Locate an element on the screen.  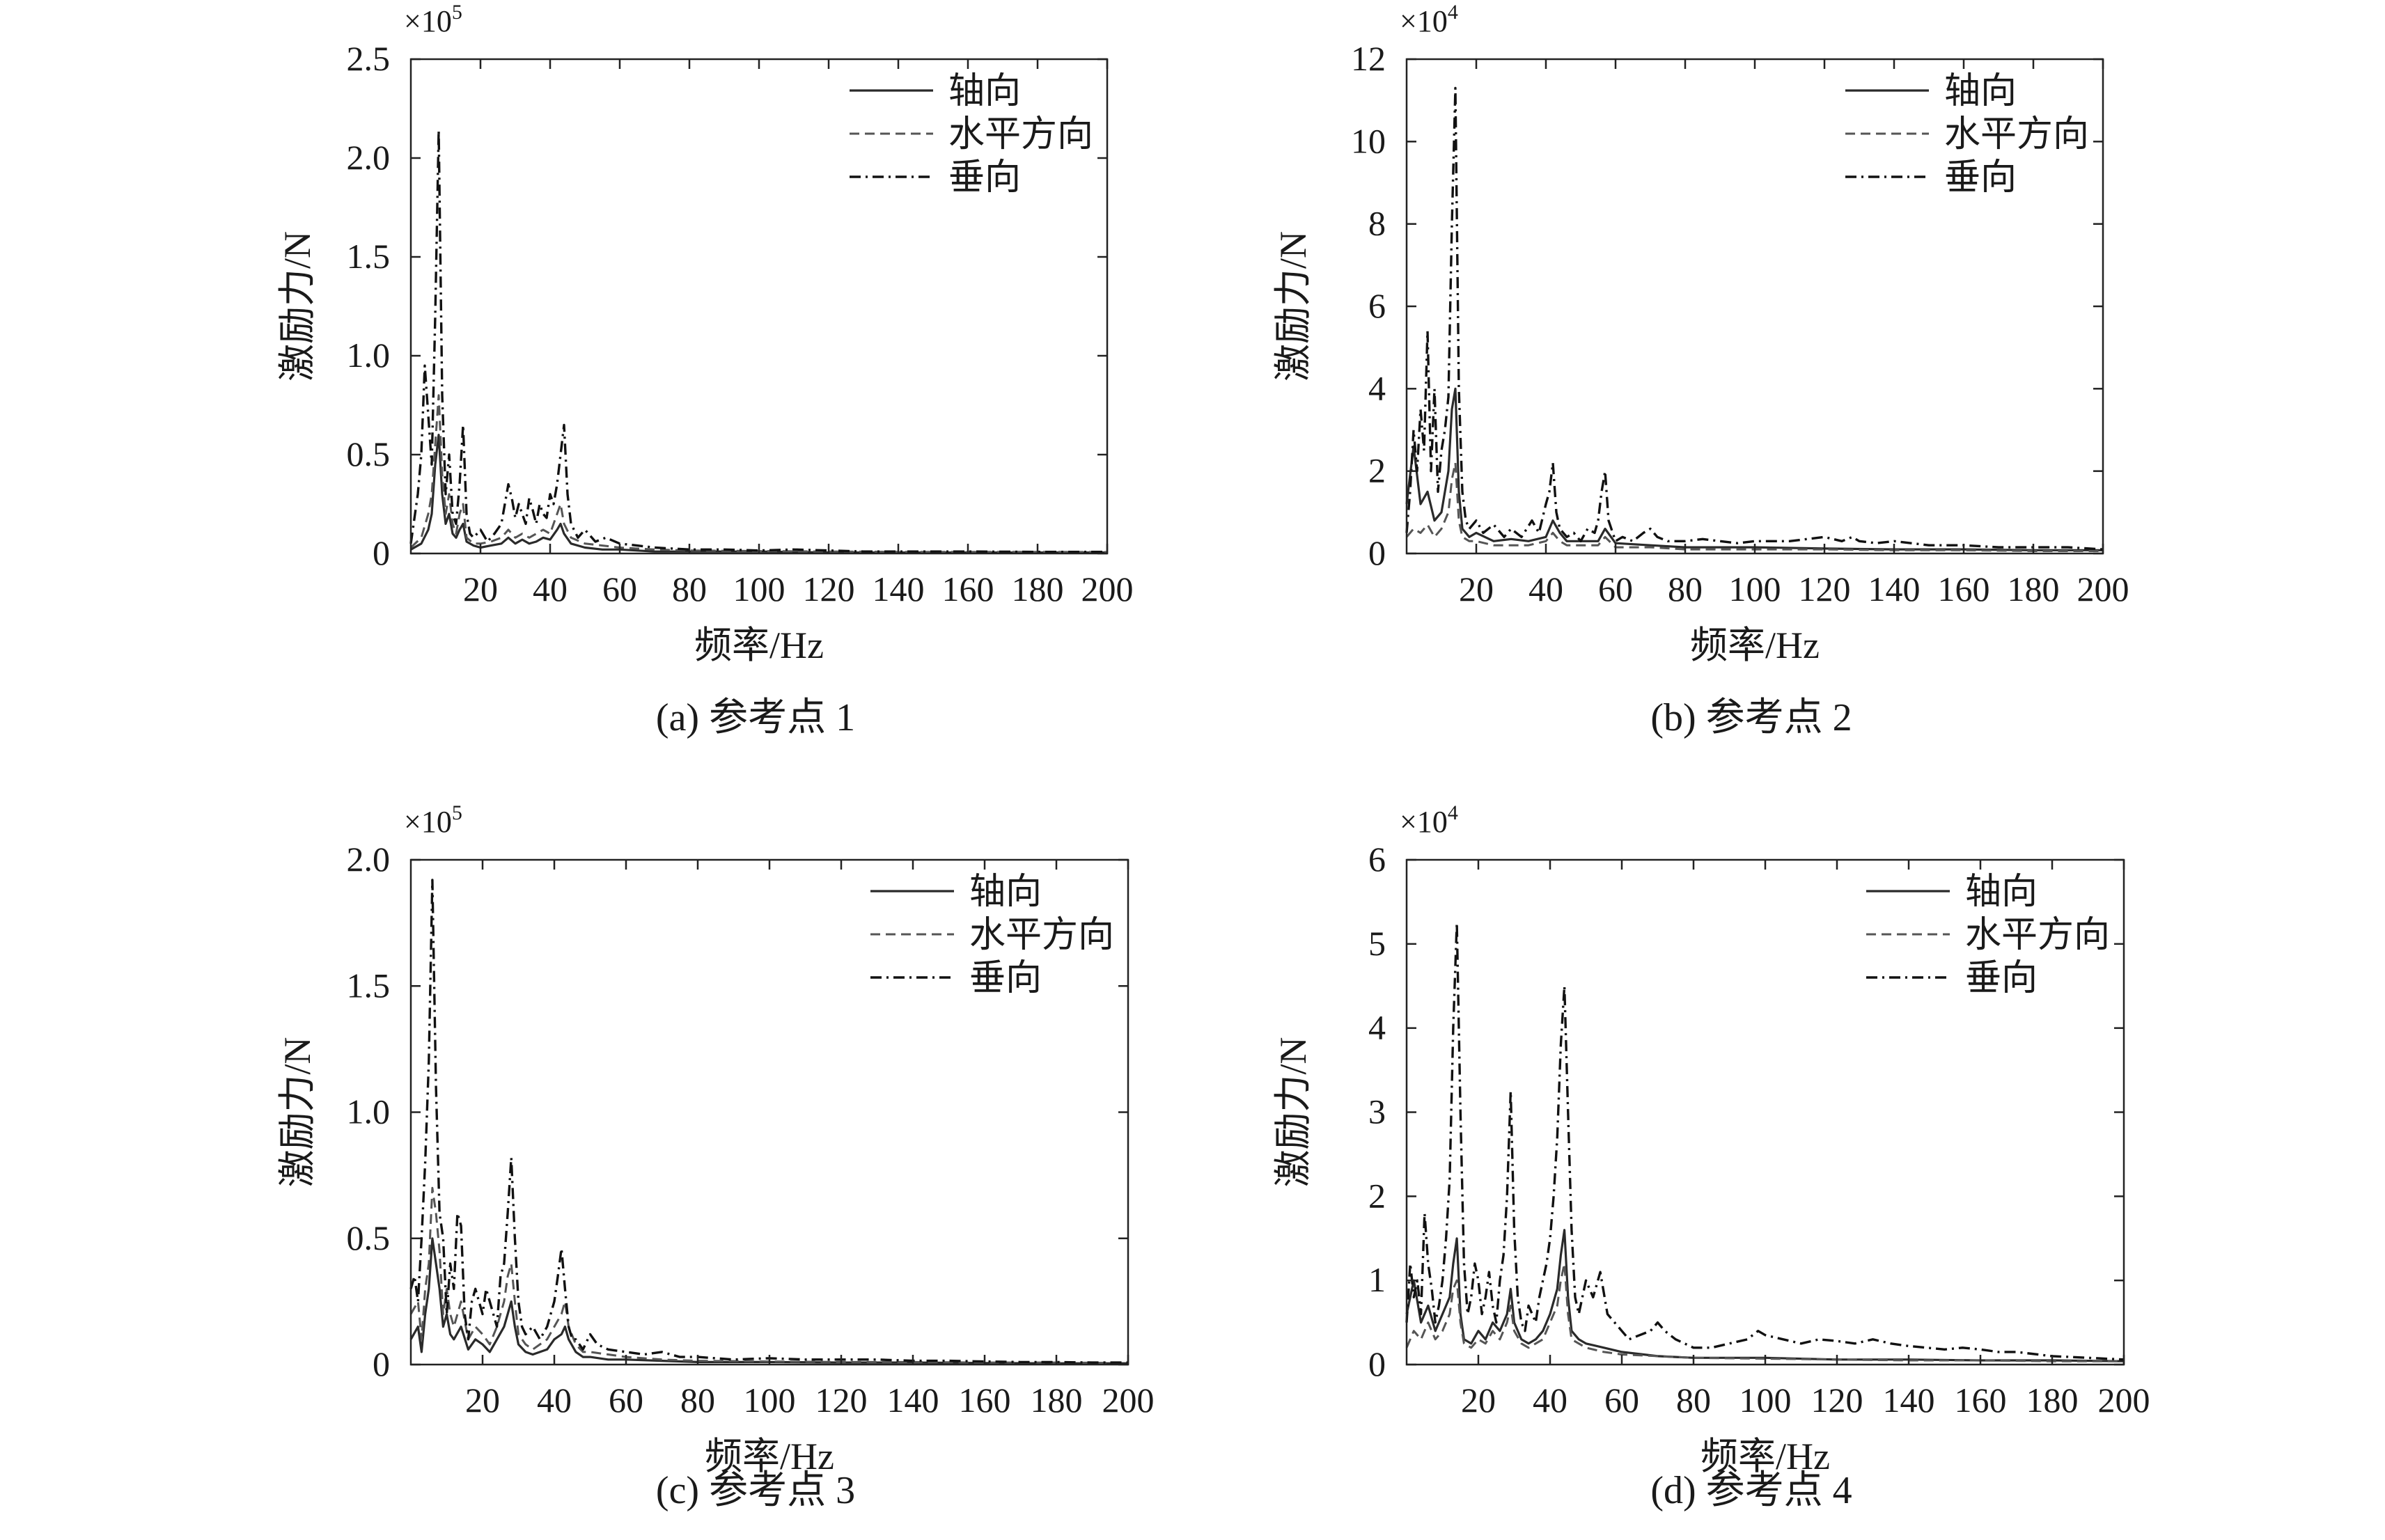
y-tick-label: 12 is located at coordinates (1368, 58).